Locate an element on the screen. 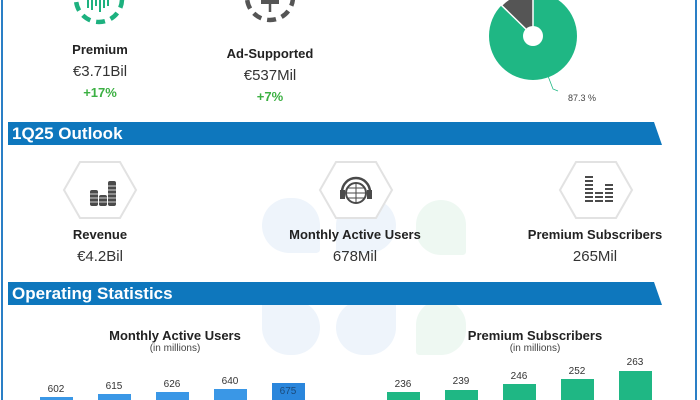 The image size is (700, 400). outlook-mau-label: Monthly Active Users is located at coordinates (355, 234).